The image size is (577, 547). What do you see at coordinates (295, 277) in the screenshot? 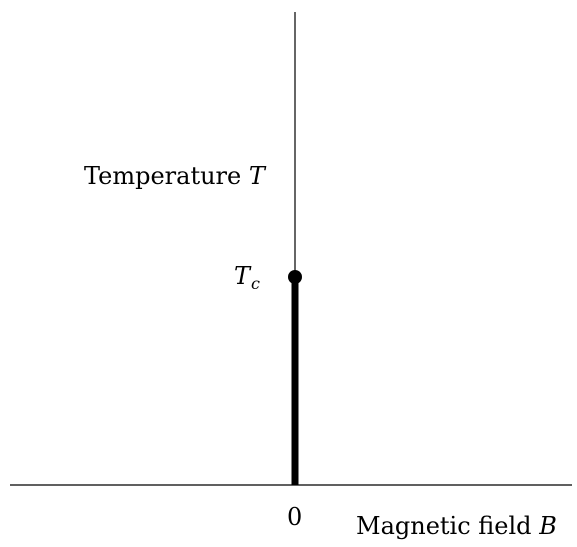
I see `critical-point-dot` at bounding box center [295, 277].